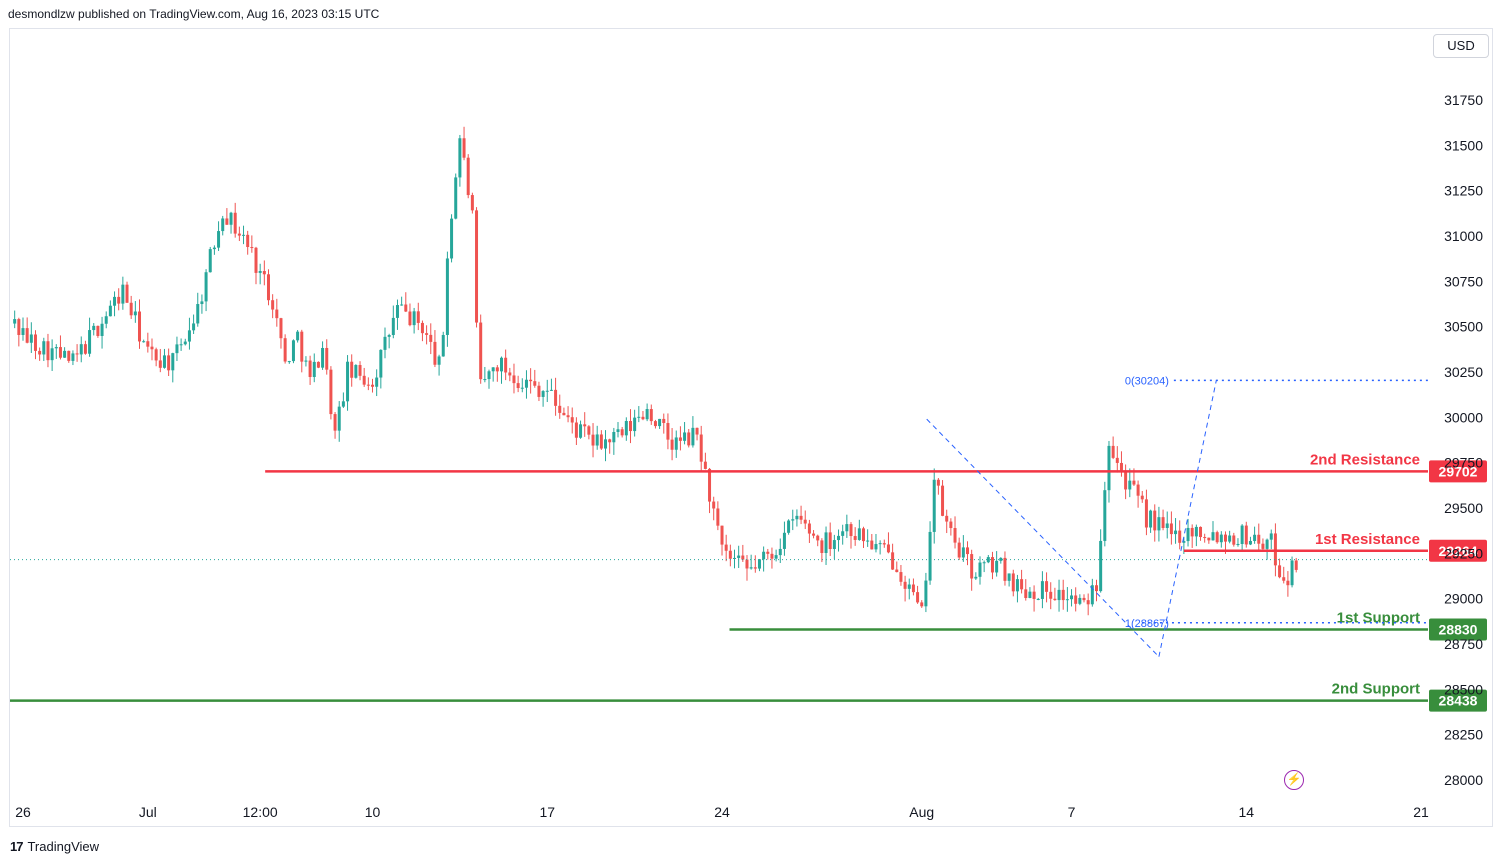  What do you see at coordinates (1294, 780) in the screenshot?
I see `lightning-icon: ⚡` at bounding box center [1294, 780].